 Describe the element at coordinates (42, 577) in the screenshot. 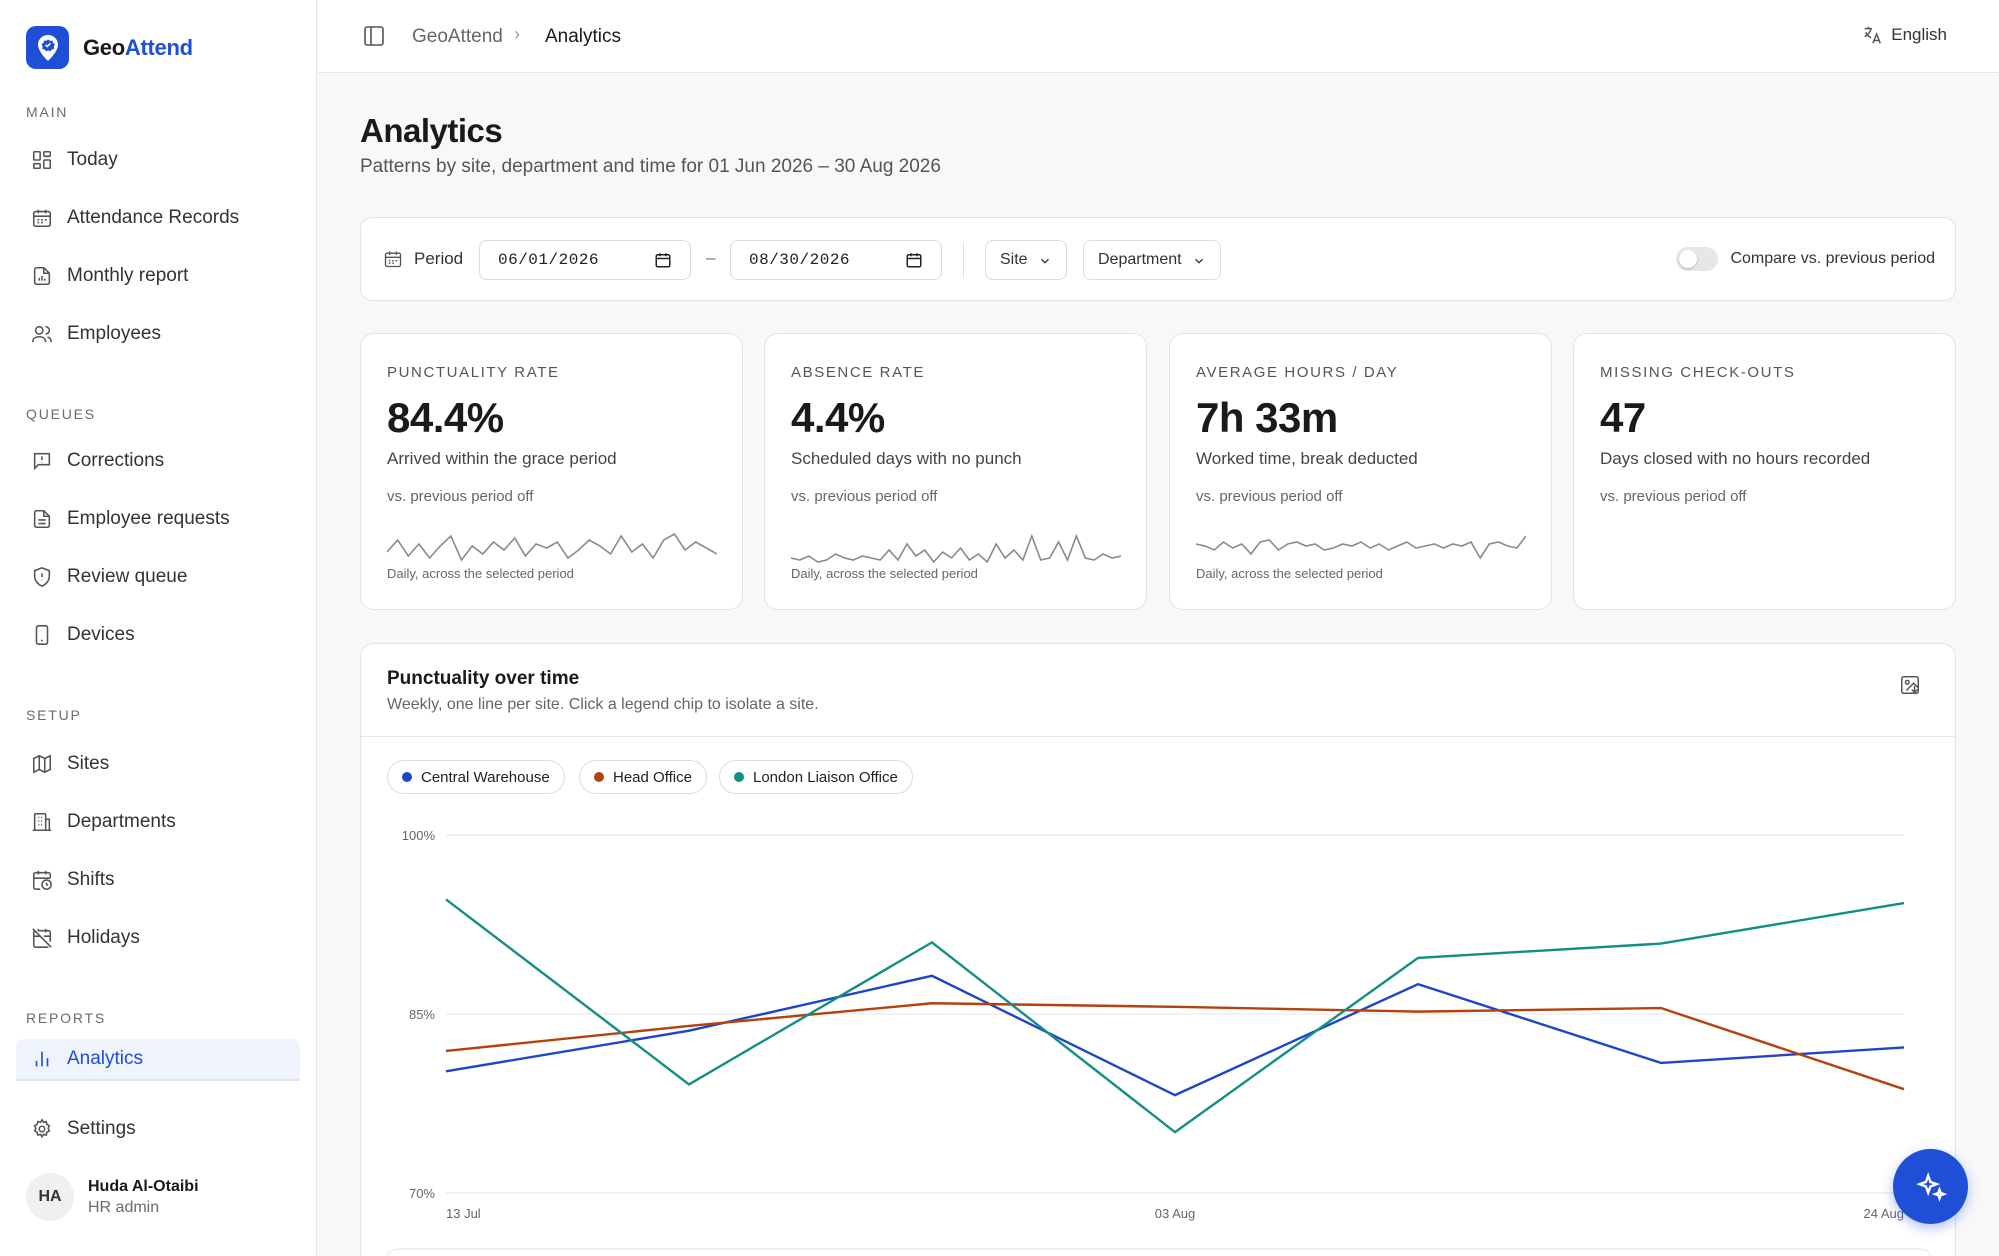

I see `shield-alert-icon` at that location.